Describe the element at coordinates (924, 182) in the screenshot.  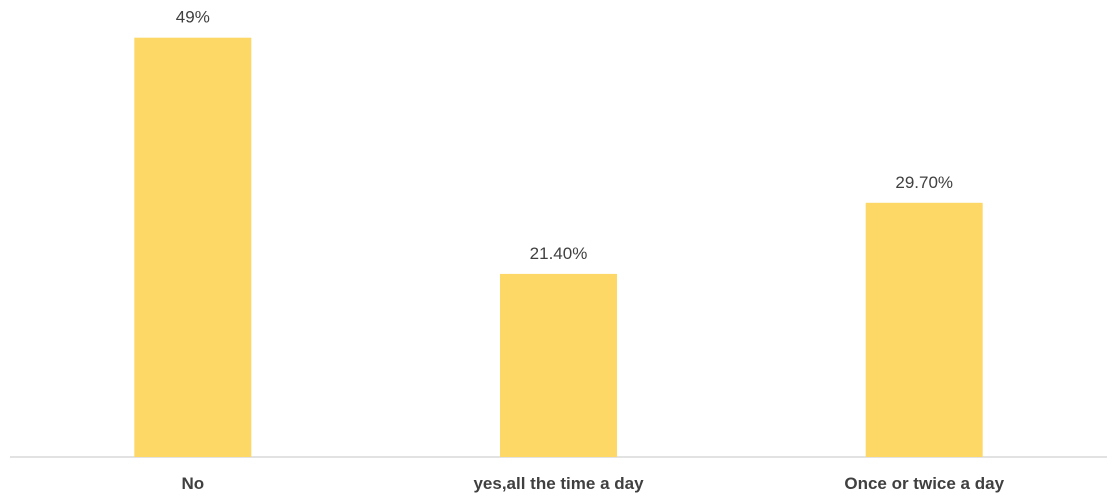
I see `data-label-2: 29.70%` at that location.